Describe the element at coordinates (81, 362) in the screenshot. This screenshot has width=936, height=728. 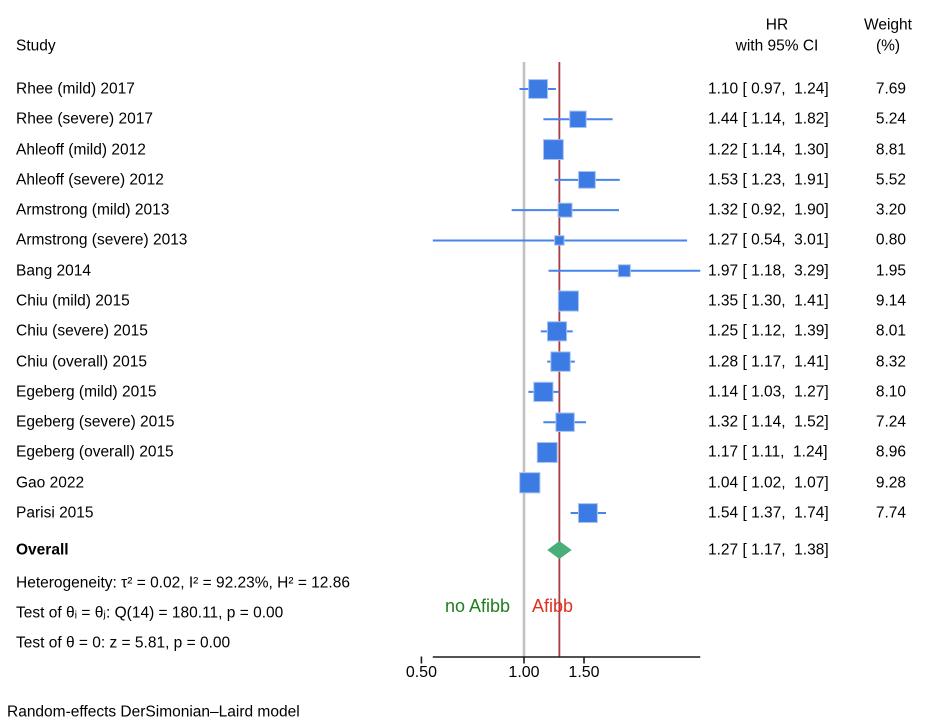
I see `study-label: Chiu (overall) 2015` at that location.